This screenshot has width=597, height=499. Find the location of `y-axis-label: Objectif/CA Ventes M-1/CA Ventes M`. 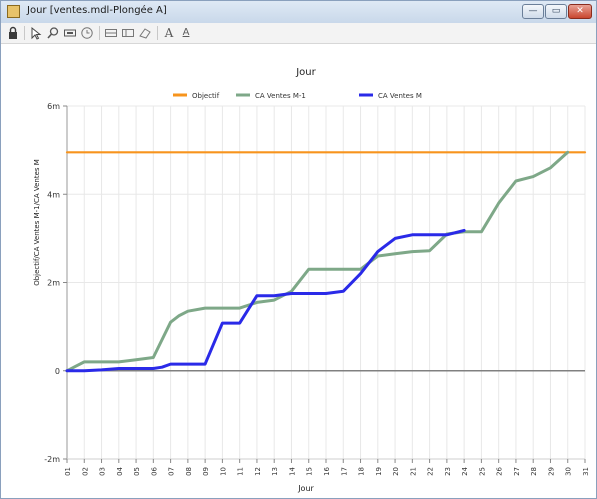

y-axis-label: Objectif/CA Ventes M-1/CA Ventes M is located at coordinates (37, 222).